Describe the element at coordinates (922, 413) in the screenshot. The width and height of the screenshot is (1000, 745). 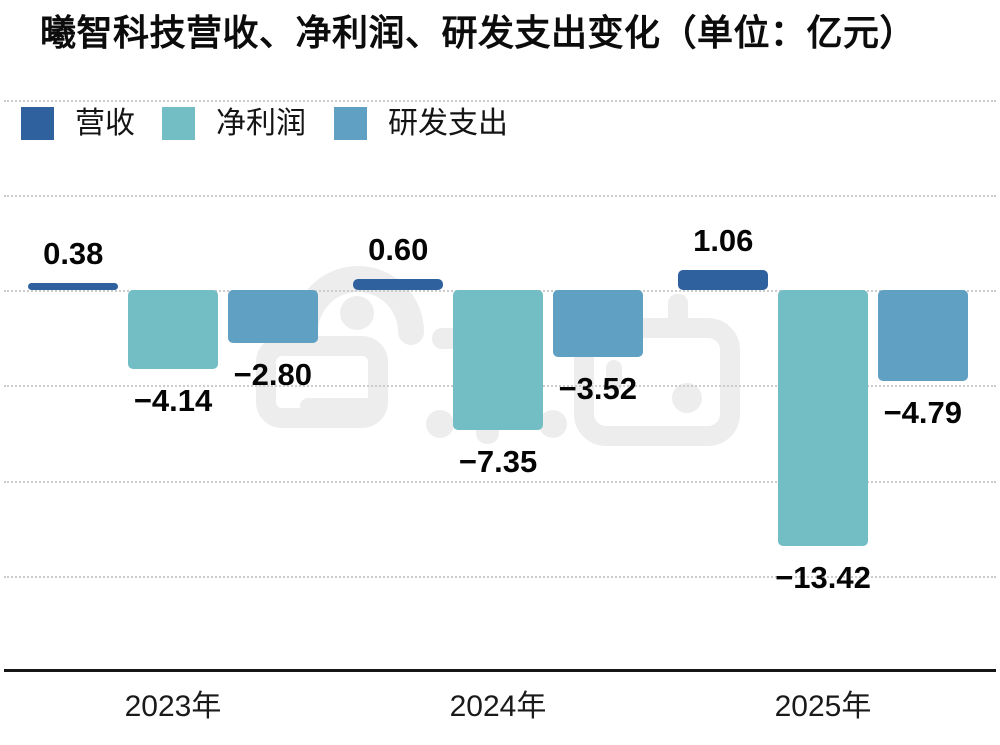
I see `value-label: −4.79` at that location.